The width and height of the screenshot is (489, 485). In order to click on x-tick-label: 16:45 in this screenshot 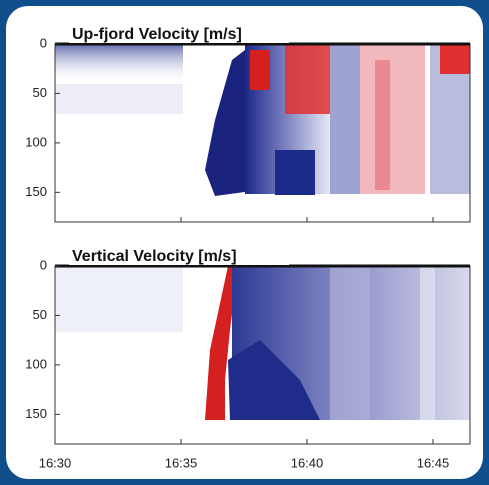, I will do `click(433, 462)`.